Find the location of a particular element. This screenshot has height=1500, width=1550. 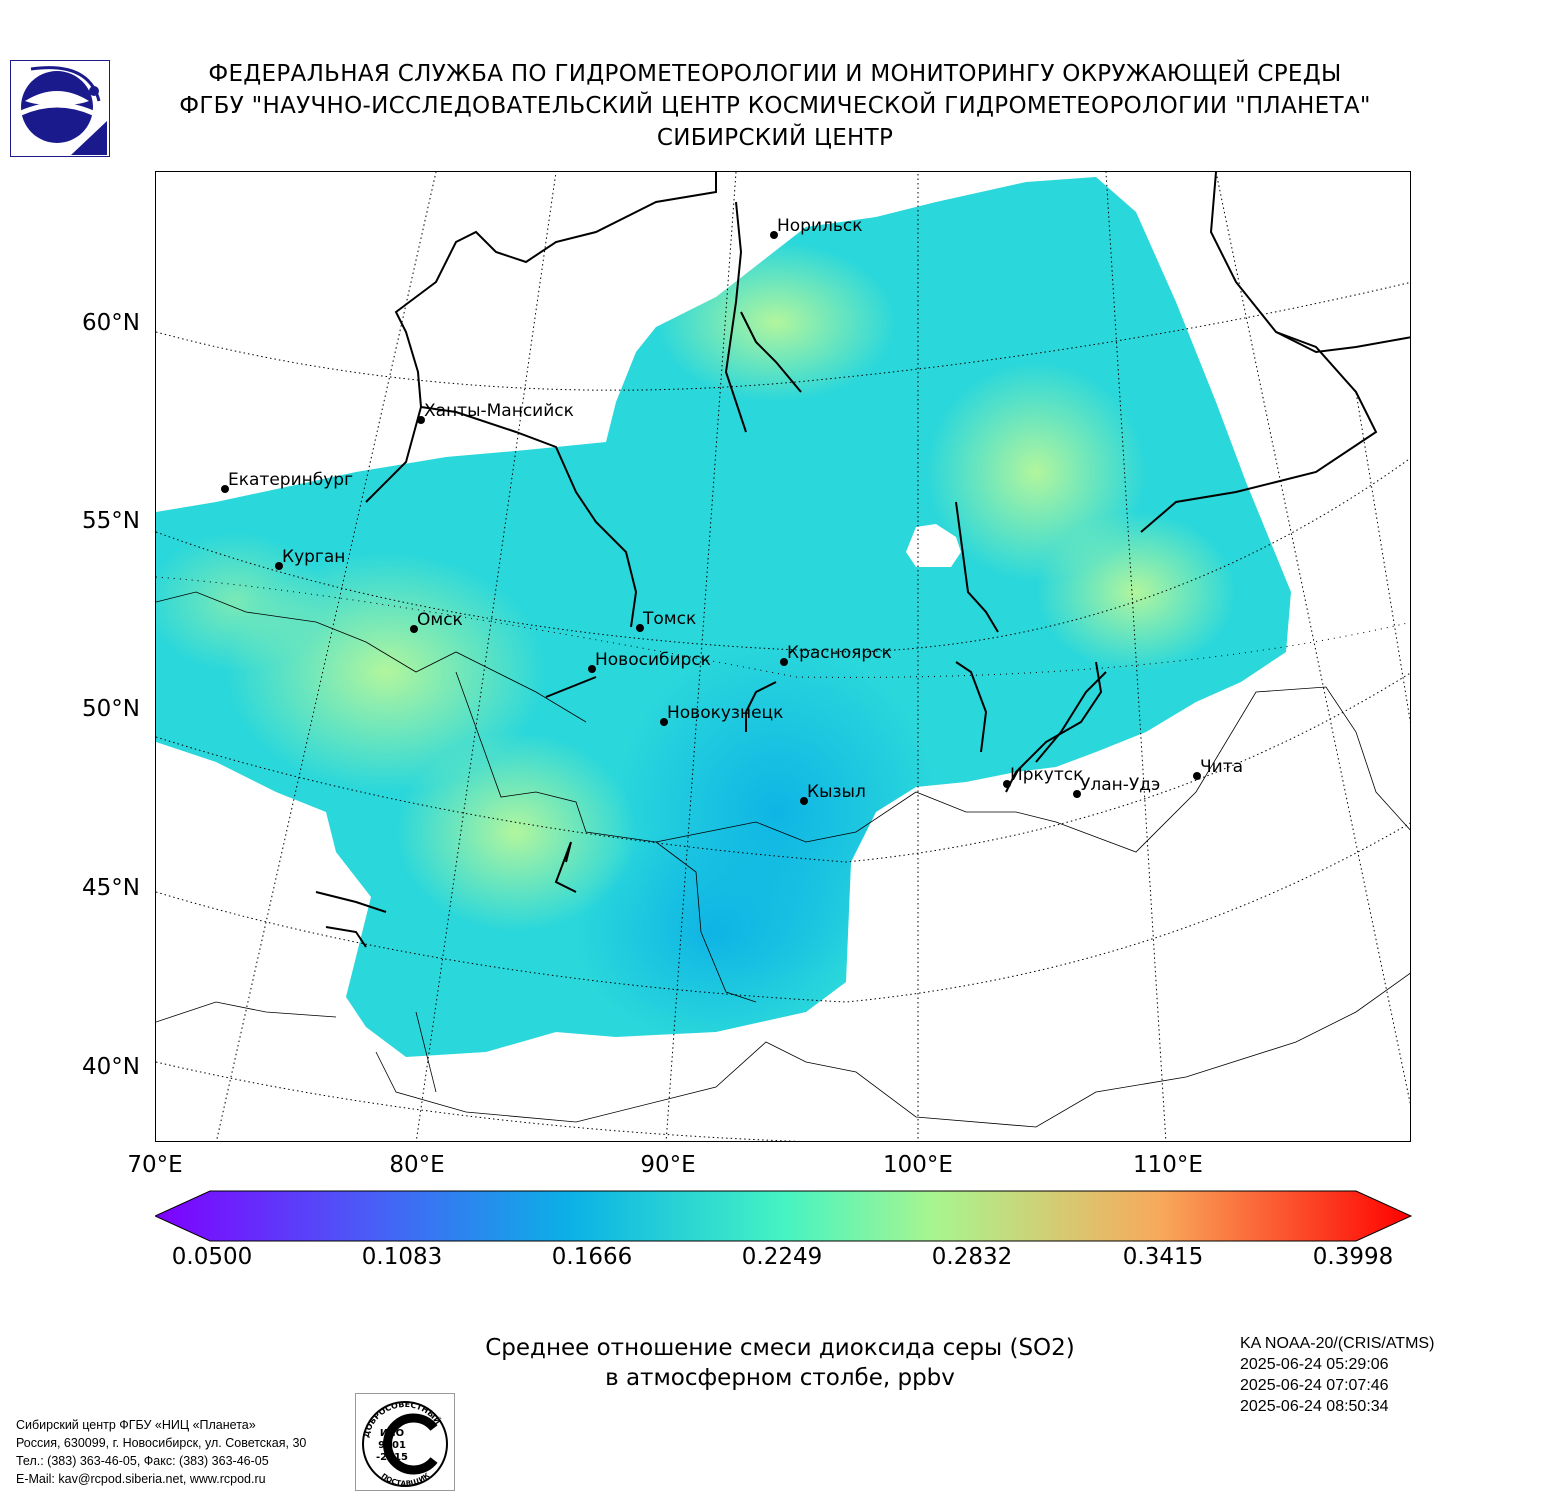

city-9-label: Иркутск is located at coordinates (1046, 775).